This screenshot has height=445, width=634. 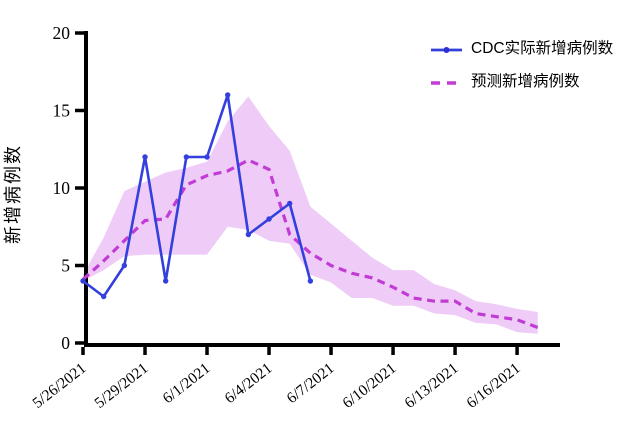 I want to click on y-tick-label: 10, so click(x=62, y=188).